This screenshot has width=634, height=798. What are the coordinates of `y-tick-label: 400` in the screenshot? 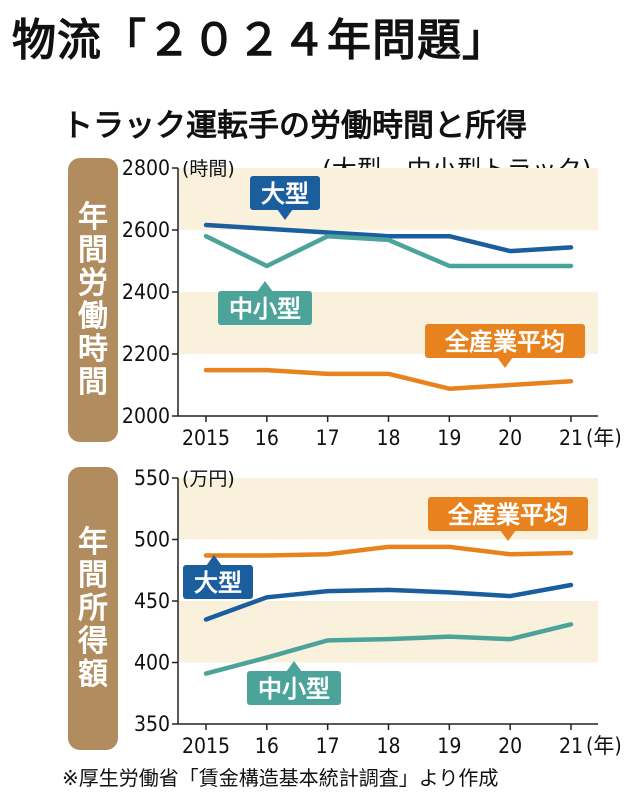 It's located at (152, 663).